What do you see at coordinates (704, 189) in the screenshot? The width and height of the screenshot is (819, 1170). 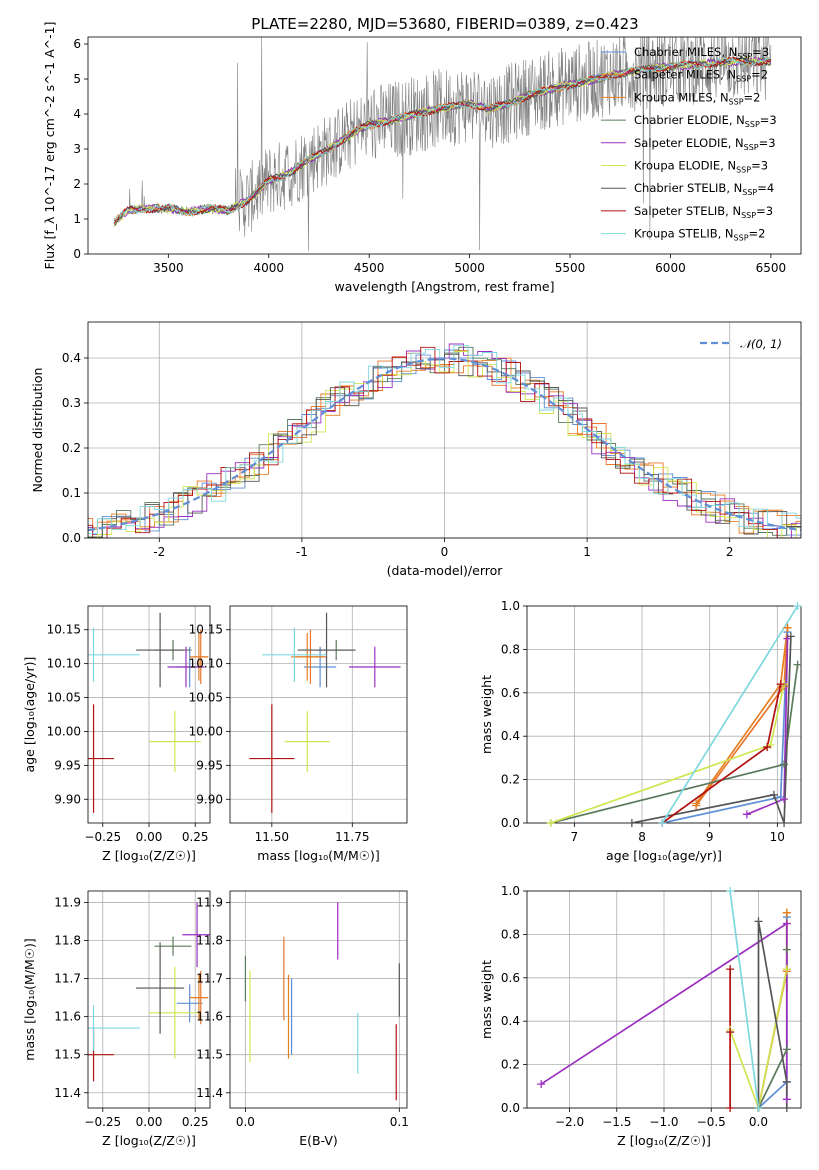 I see `legend-entry: Chabrier STELIB, NSSP=4` at bounding box center [704, 189].